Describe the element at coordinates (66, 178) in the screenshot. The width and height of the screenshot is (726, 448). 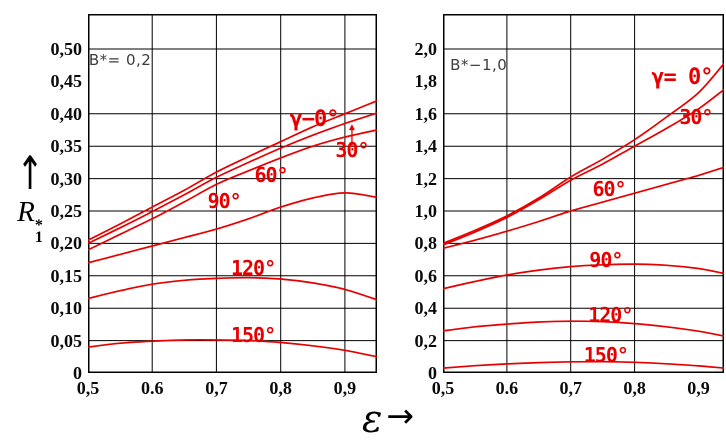
I see `y-tick-label: 0,30` at that location.